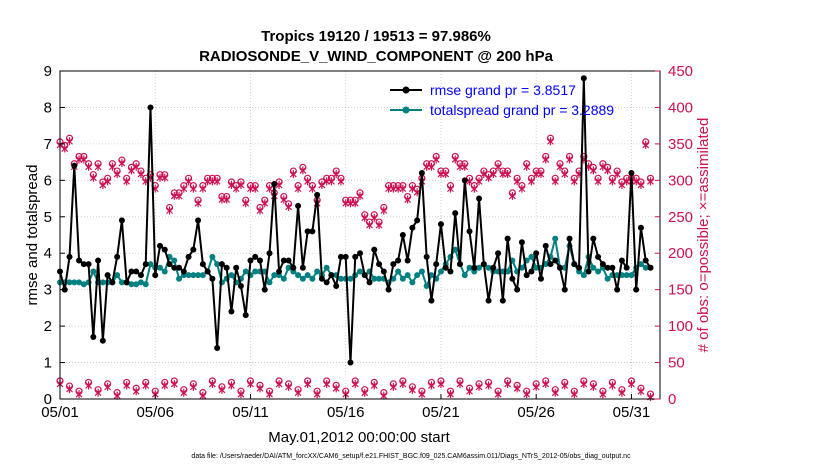  What do you see at coordinates (676, 363) in the screenshot?
I see `y-right-tick-label: 50` at bounding box center [676, 363].